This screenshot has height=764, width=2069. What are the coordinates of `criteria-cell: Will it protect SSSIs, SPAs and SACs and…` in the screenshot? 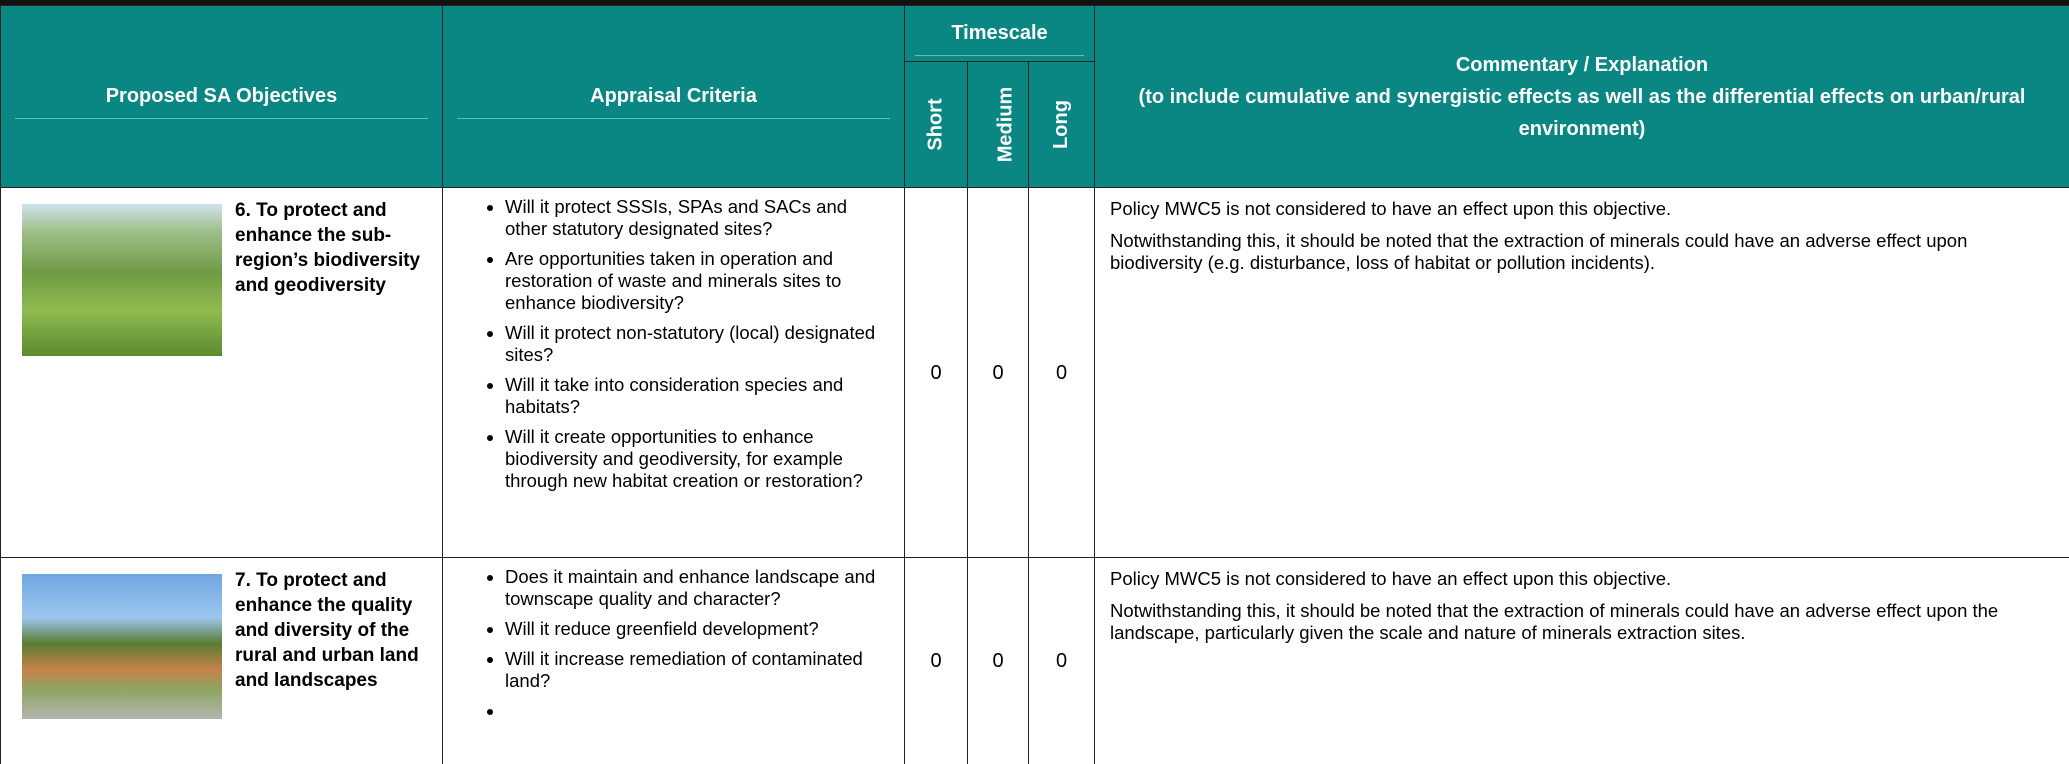 It's located at (673, 372).